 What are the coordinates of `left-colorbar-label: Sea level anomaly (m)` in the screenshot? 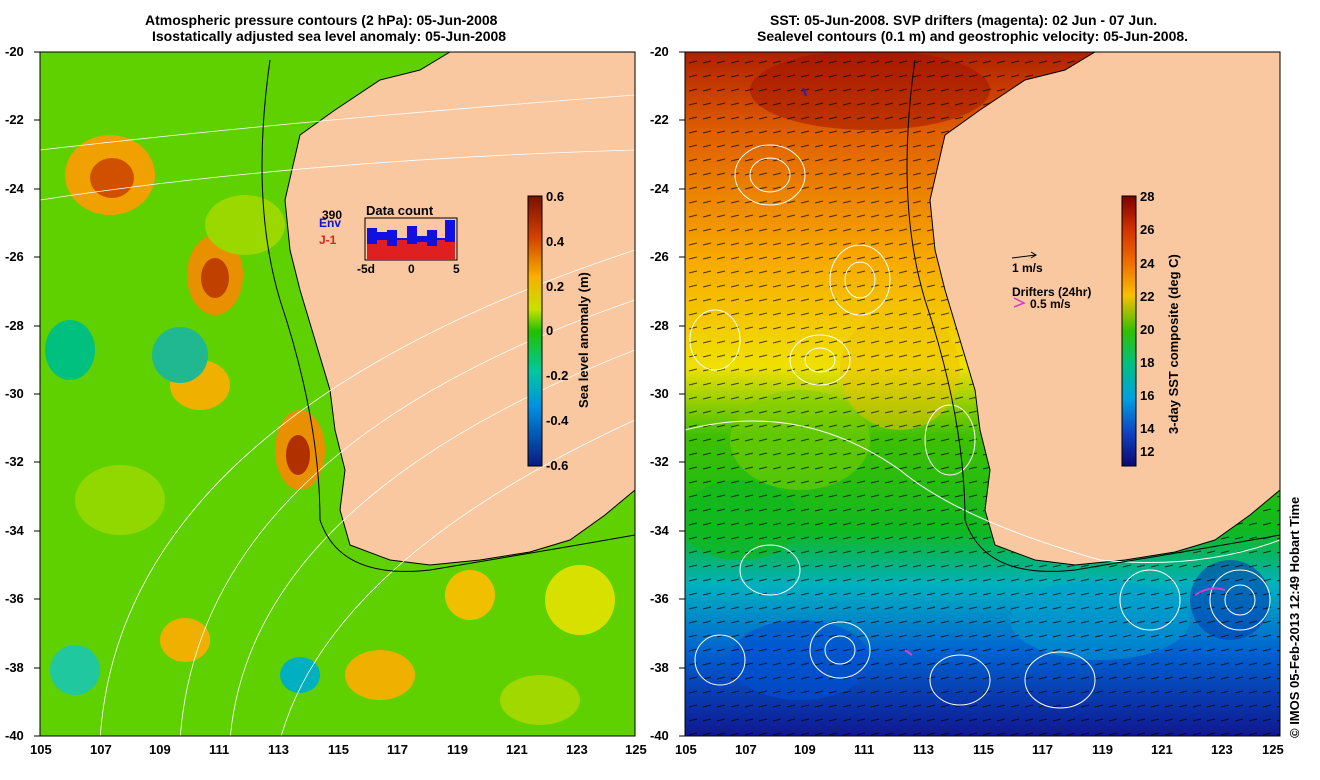 It's located at (583, 340).